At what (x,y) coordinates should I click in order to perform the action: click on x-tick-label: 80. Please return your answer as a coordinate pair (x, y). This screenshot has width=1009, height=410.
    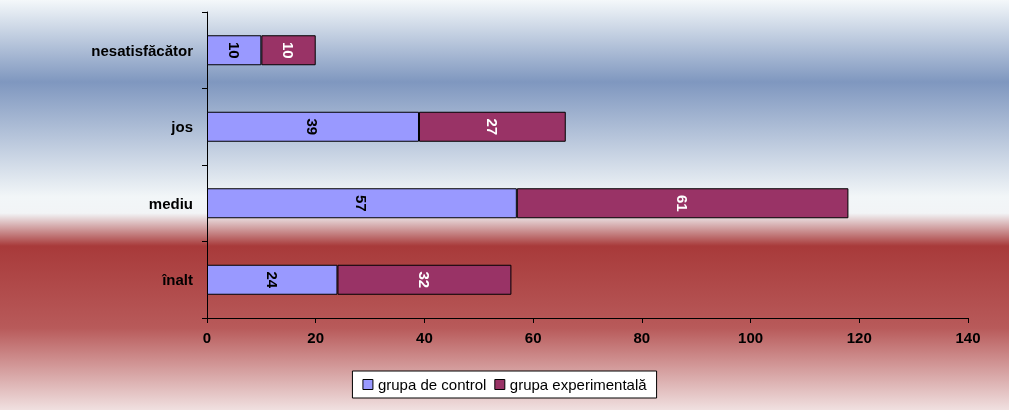
    Looking at the image, I should click on (642, 337).